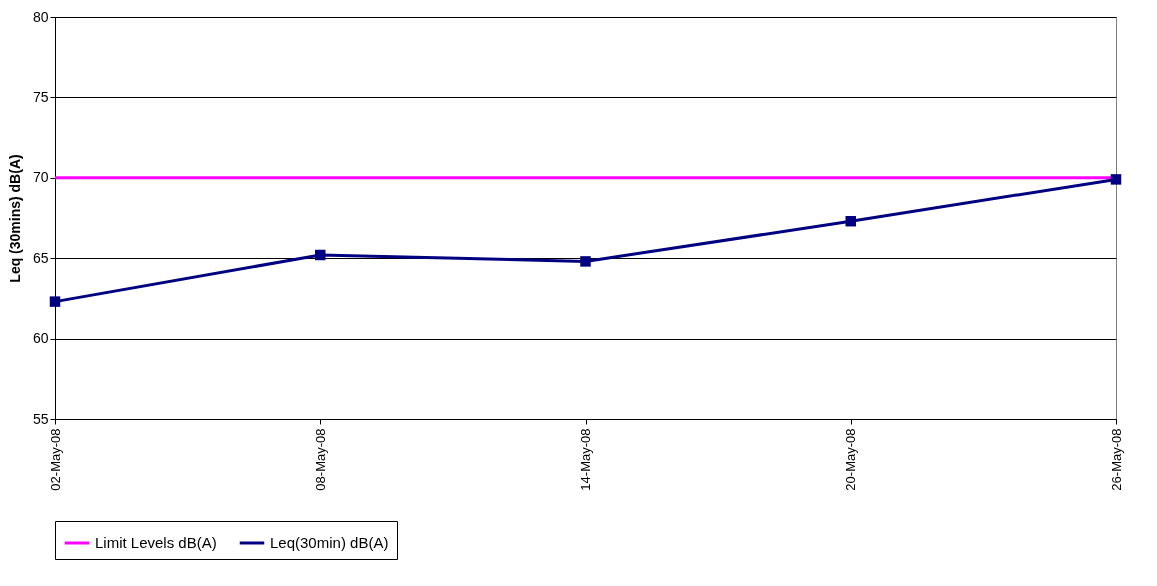 The height and width of the screenshot is (586, 1157). I want to click on y-tick-label: 65, so click(40, 257).